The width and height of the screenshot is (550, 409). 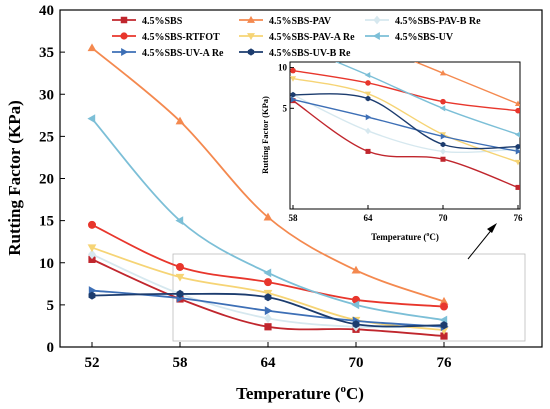 What do you see at coordinates (343, 389) in the screenshot?
I see `x-axis-title-sup: o` at bounding box center [343, 389].